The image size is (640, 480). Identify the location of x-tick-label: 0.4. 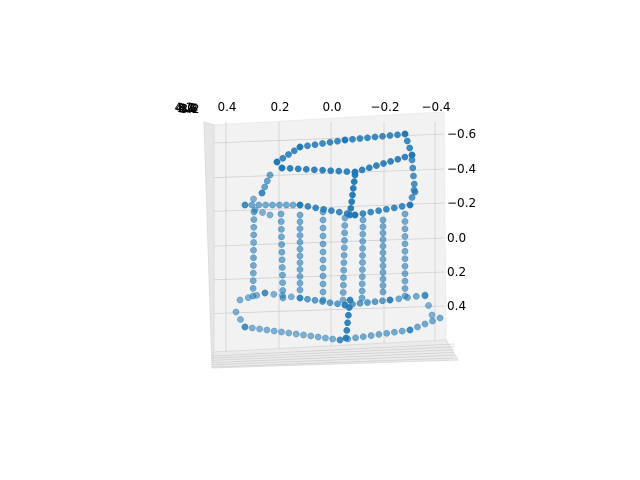
(226, 107).